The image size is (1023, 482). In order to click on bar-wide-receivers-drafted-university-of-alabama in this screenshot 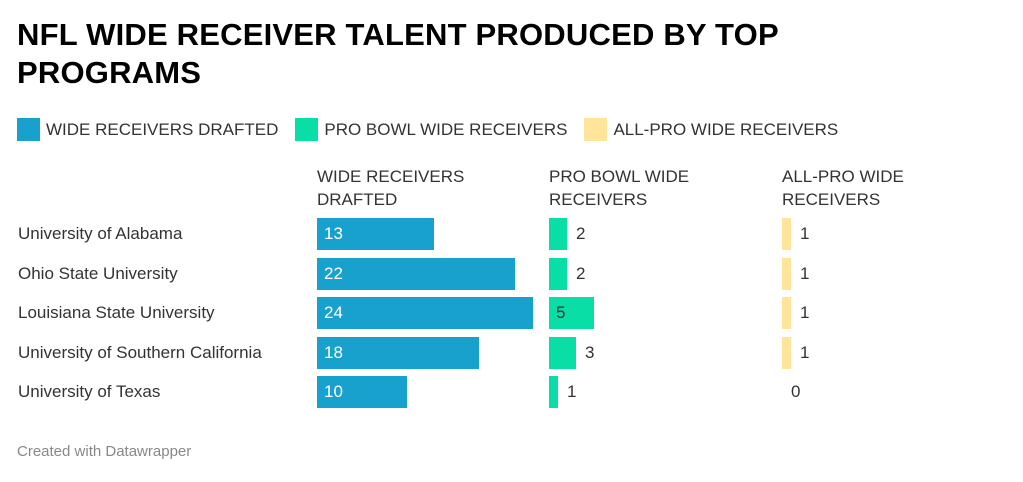, I will do `click(375, 234)`.